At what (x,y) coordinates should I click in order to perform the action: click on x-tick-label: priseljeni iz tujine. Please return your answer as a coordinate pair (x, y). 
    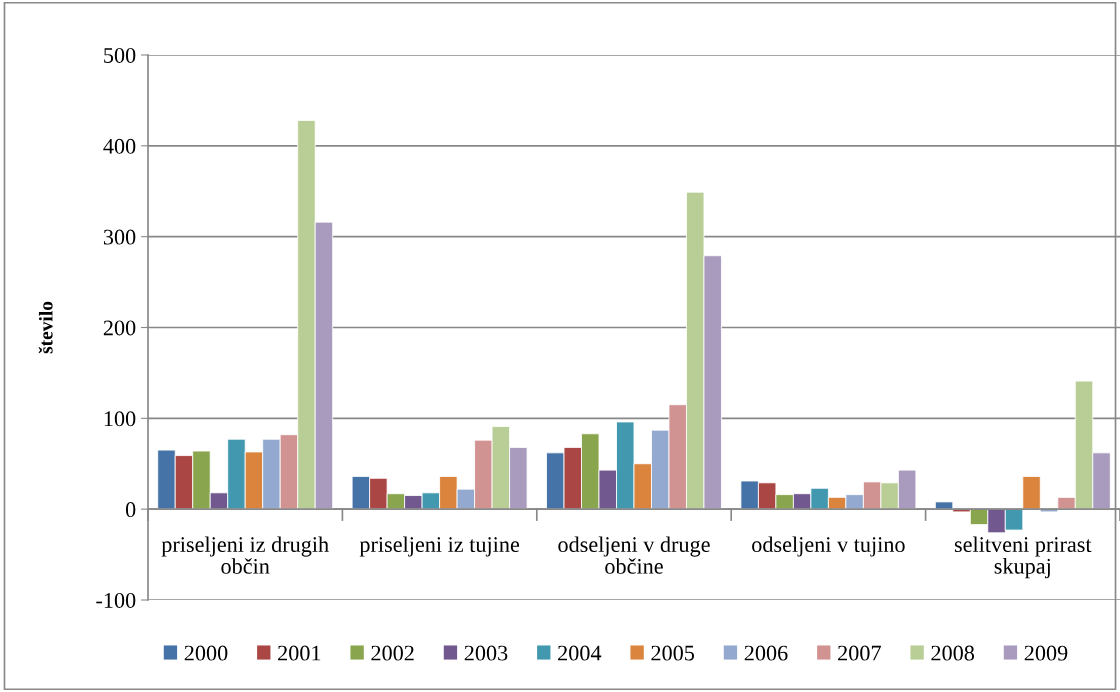
    Looking at the image, I should click on (439, 546).